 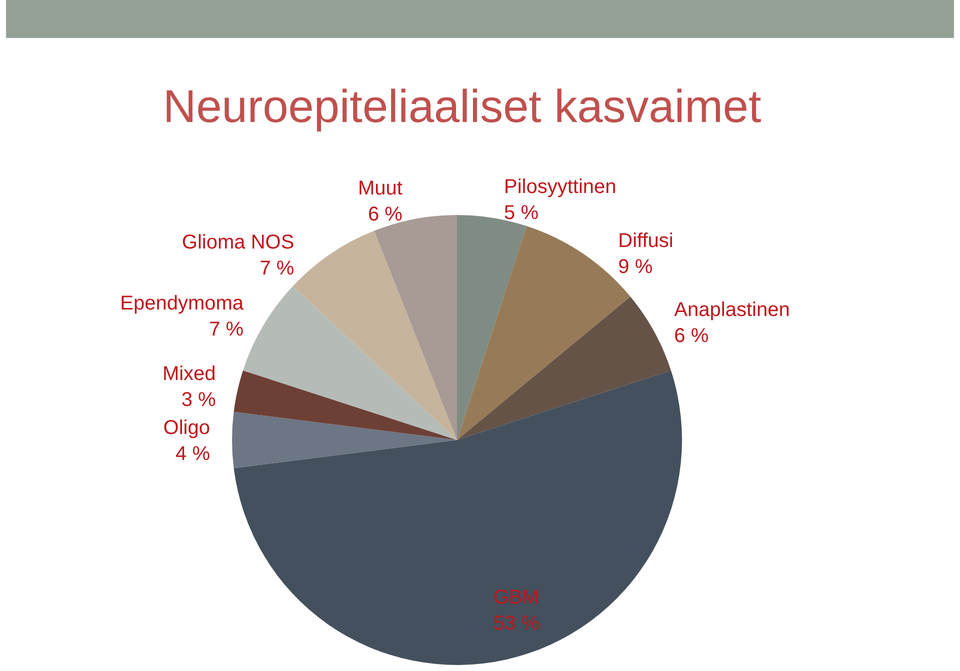 I want to click on slice-label: Ependymoma, so click(x=182, y=303).